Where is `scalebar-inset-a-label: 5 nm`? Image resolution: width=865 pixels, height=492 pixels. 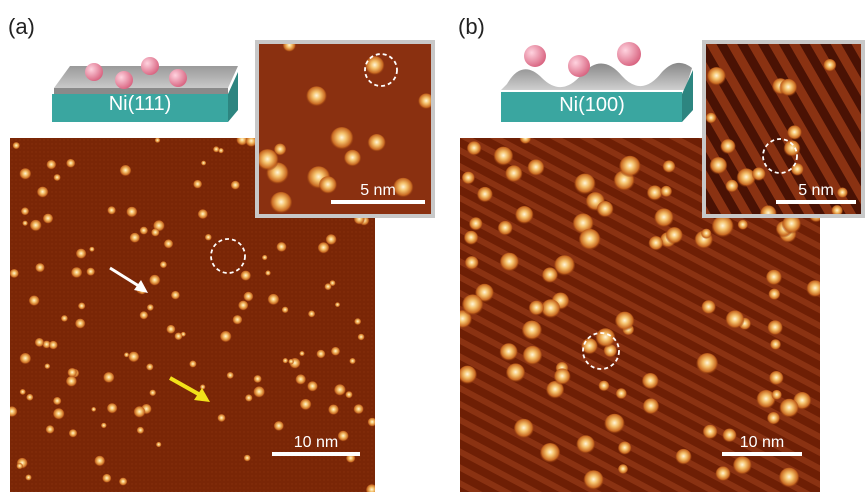
scalebar-inset-a-label: 5 nm is located at coordinates (378, 190).